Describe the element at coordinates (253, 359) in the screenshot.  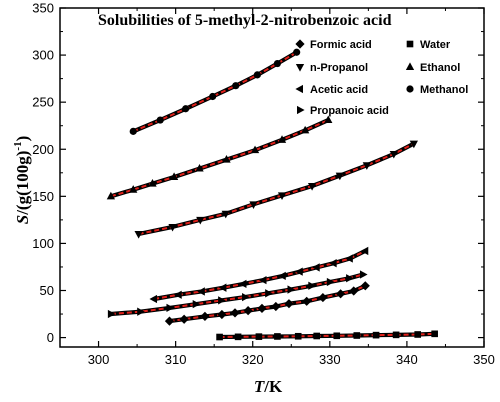
I see `x-tick-label: 320` at that location.